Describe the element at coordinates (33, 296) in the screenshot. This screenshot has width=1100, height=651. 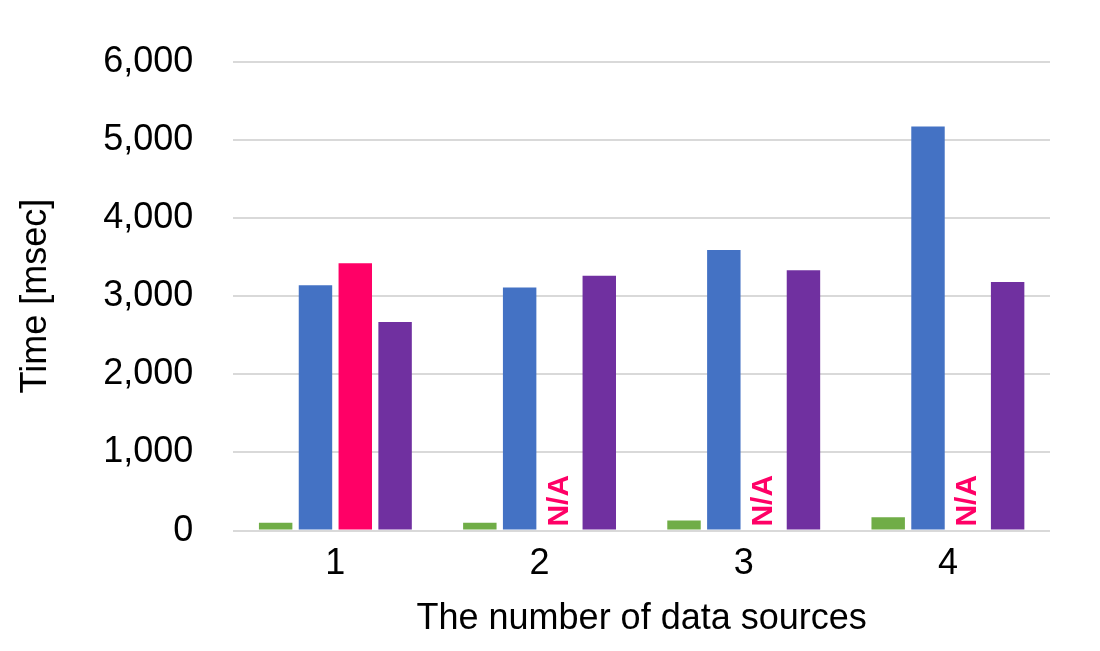
I see `y-axis-title: Time [msec]` at that location.